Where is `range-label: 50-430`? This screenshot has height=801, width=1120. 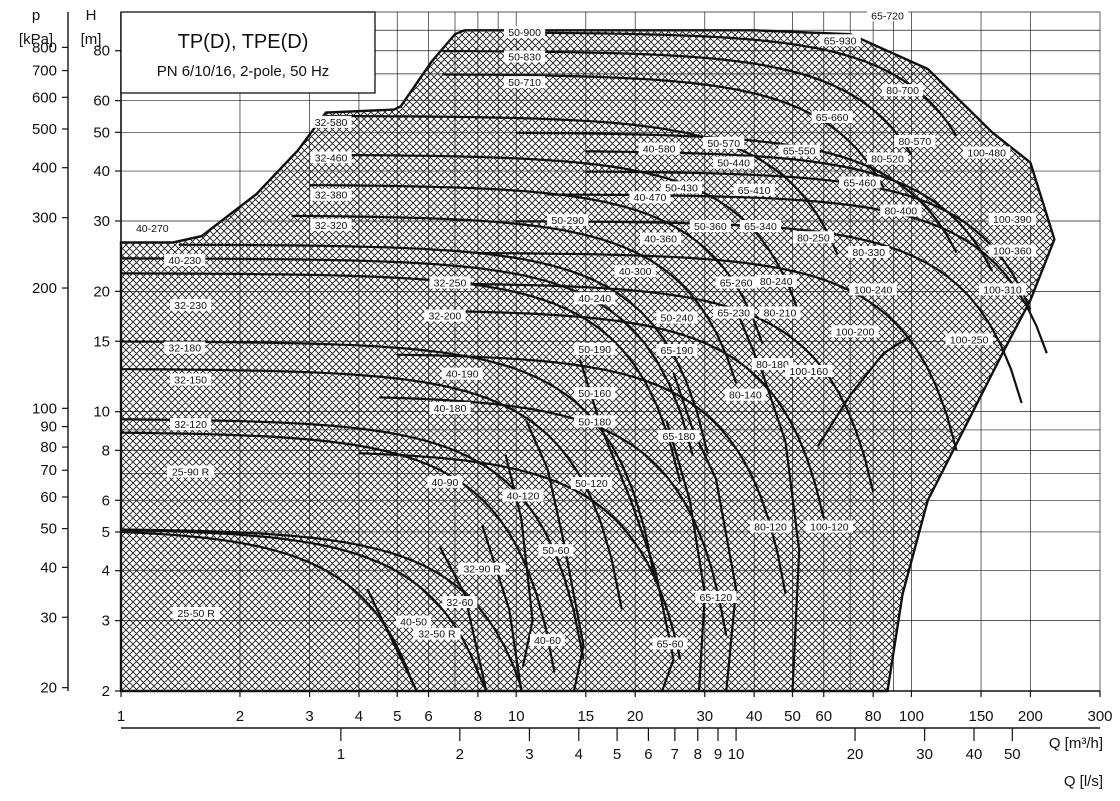
range-label: 50-430 is located at coordinates (681, 188).